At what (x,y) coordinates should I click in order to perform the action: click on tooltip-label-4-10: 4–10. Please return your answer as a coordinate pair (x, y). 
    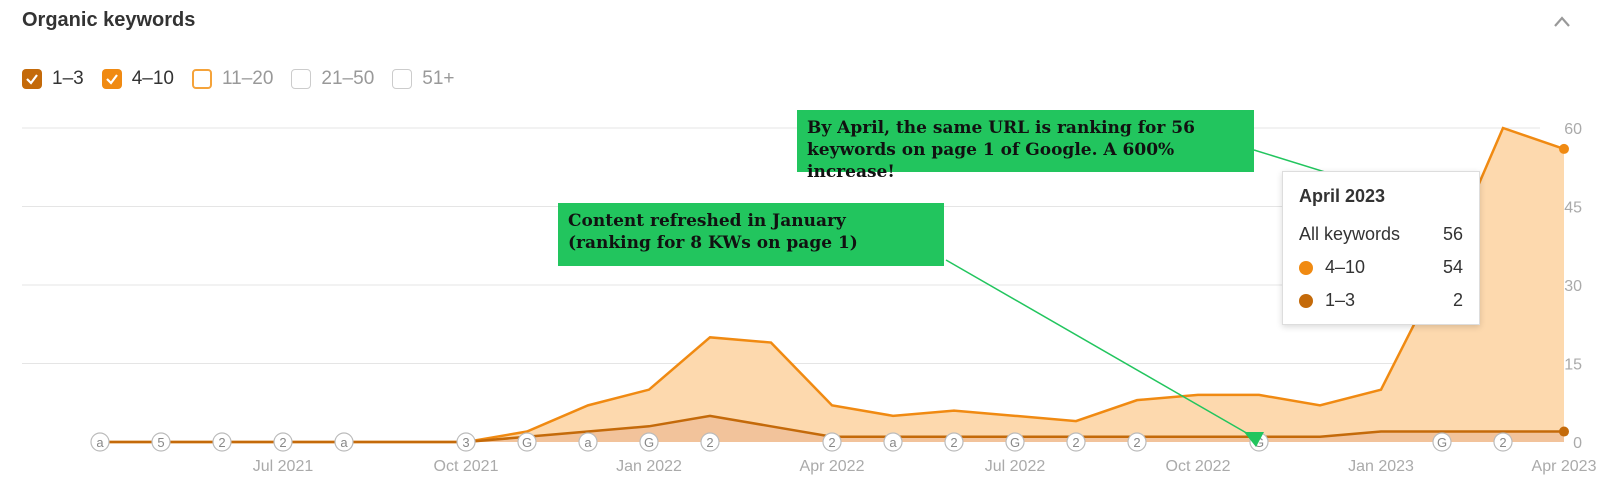
    Looking at the image, I should click on (1345, 267).